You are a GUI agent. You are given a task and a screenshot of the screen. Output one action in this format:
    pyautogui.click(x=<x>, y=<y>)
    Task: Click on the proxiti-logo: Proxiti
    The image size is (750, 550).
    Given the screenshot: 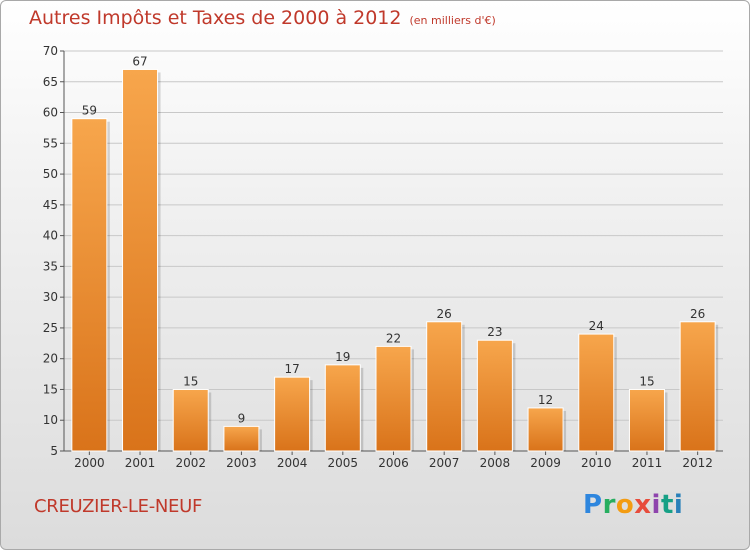 What is the action you would take?
    pyautogui.click(x=633, y=505)
    